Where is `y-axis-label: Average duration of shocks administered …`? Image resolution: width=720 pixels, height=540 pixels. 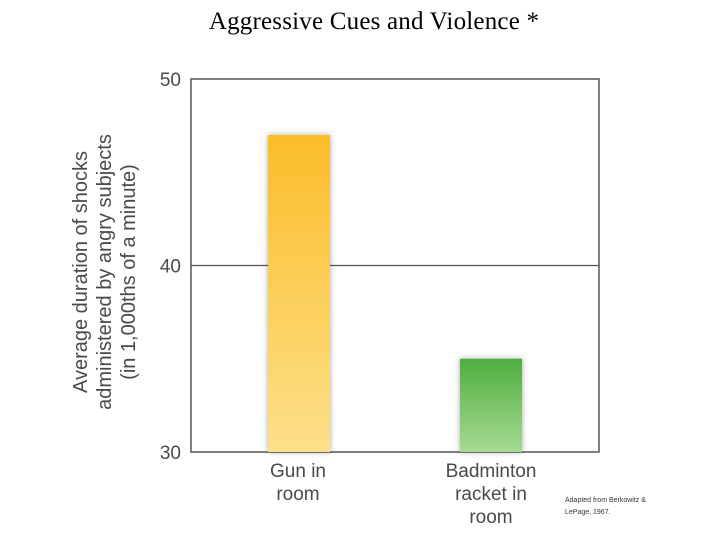 y-axis-label: Average duration of shocks administered … is located at coordinates (105, 272).